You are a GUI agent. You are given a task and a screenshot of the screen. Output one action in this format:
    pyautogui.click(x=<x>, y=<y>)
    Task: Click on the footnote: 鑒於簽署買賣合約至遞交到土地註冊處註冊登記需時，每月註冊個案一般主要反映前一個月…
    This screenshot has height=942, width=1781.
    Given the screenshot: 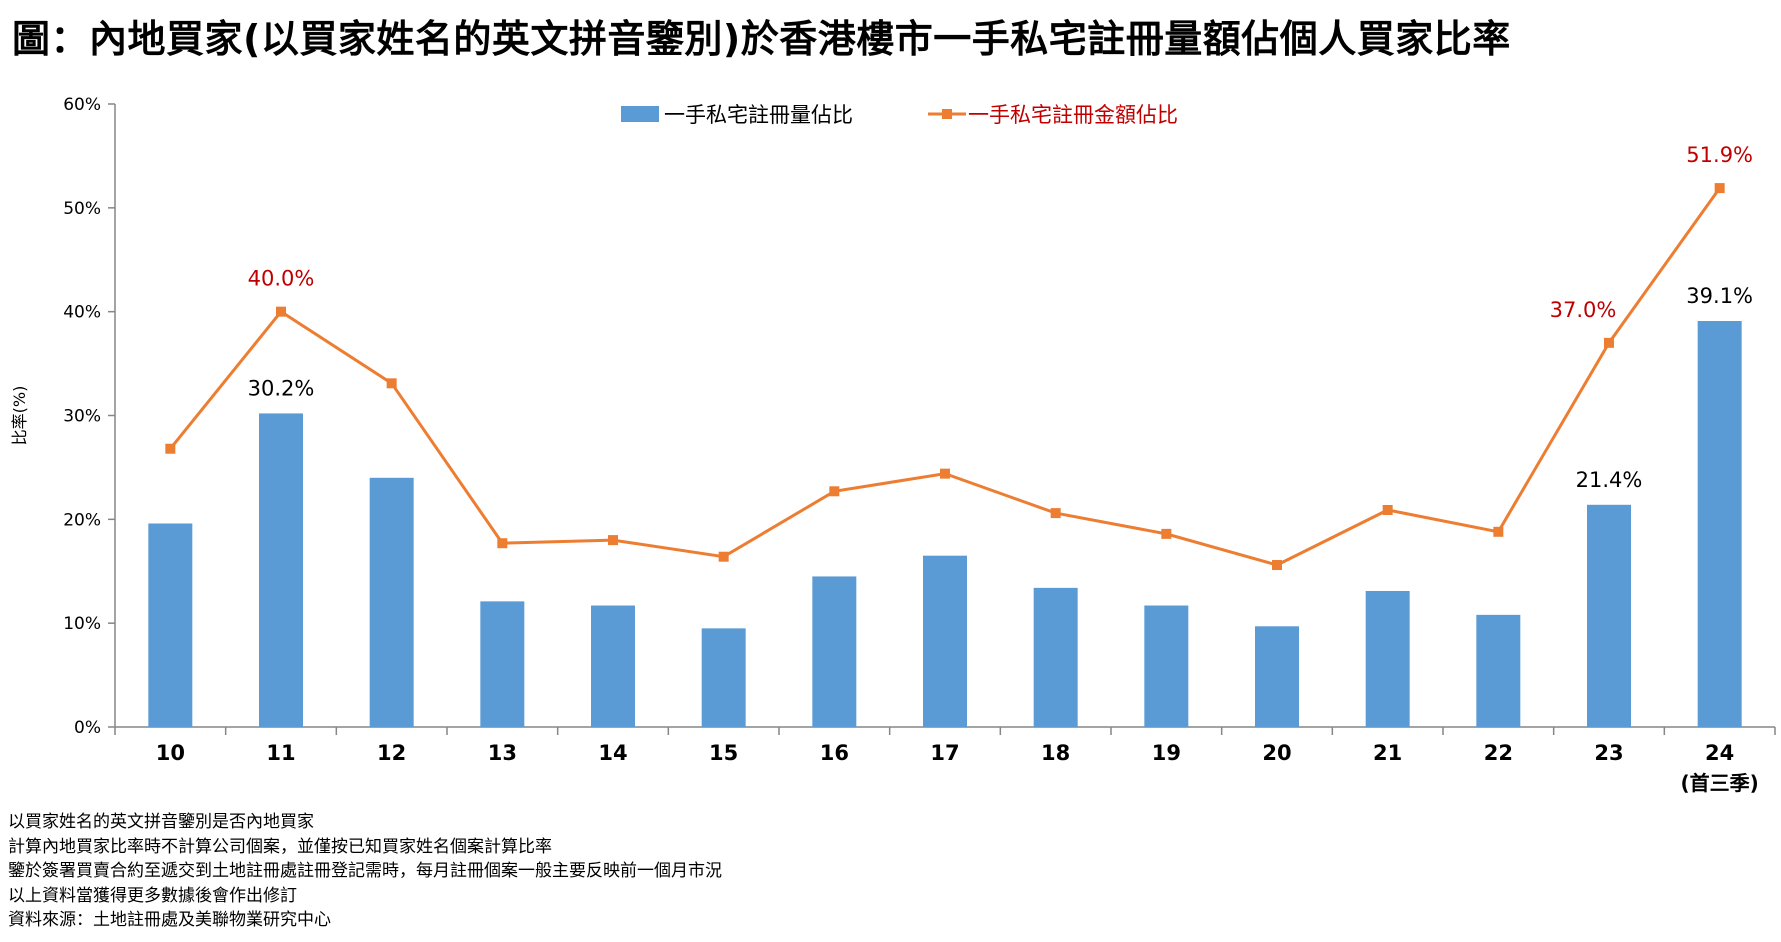 What is the action you would take?
    pyautogui.click(x=365, y=871)
    